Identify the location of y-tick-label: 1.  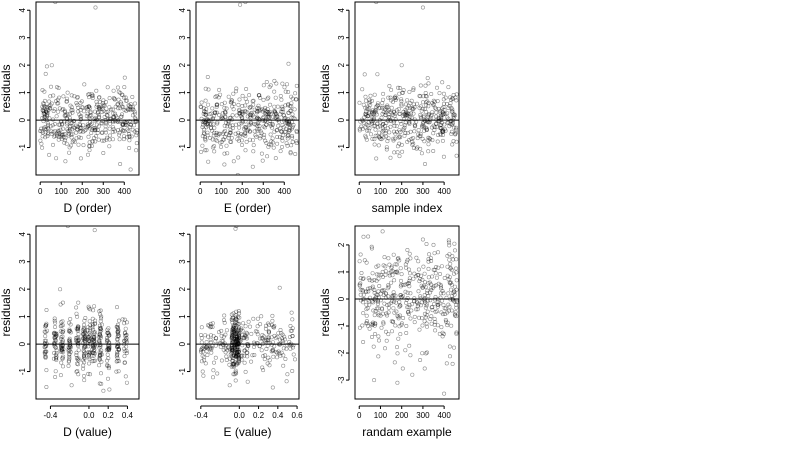
(182, 316).